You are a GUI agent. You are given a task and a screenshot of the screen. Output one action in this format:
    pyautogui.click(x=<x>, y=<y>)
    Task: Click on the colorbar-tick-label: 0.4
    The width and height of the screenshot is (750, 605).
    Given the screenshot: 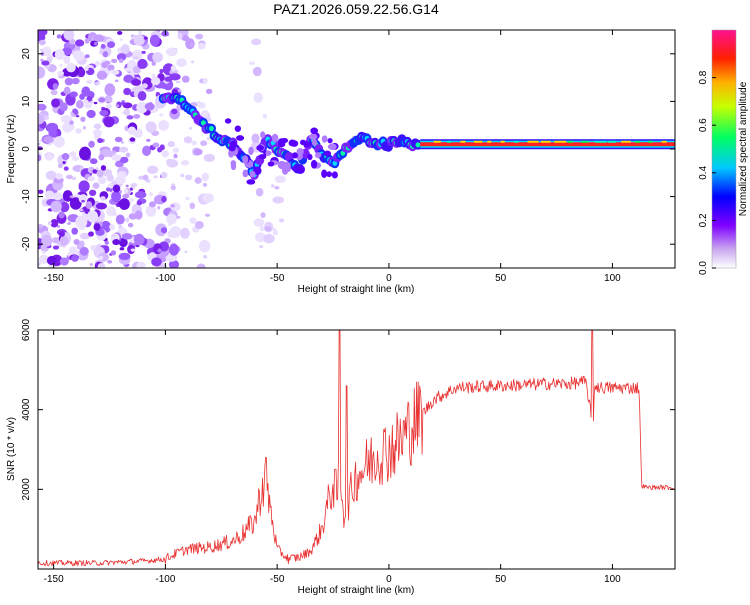 What is the action you would take?
    pyautogui.click(x=703, y=172)
    